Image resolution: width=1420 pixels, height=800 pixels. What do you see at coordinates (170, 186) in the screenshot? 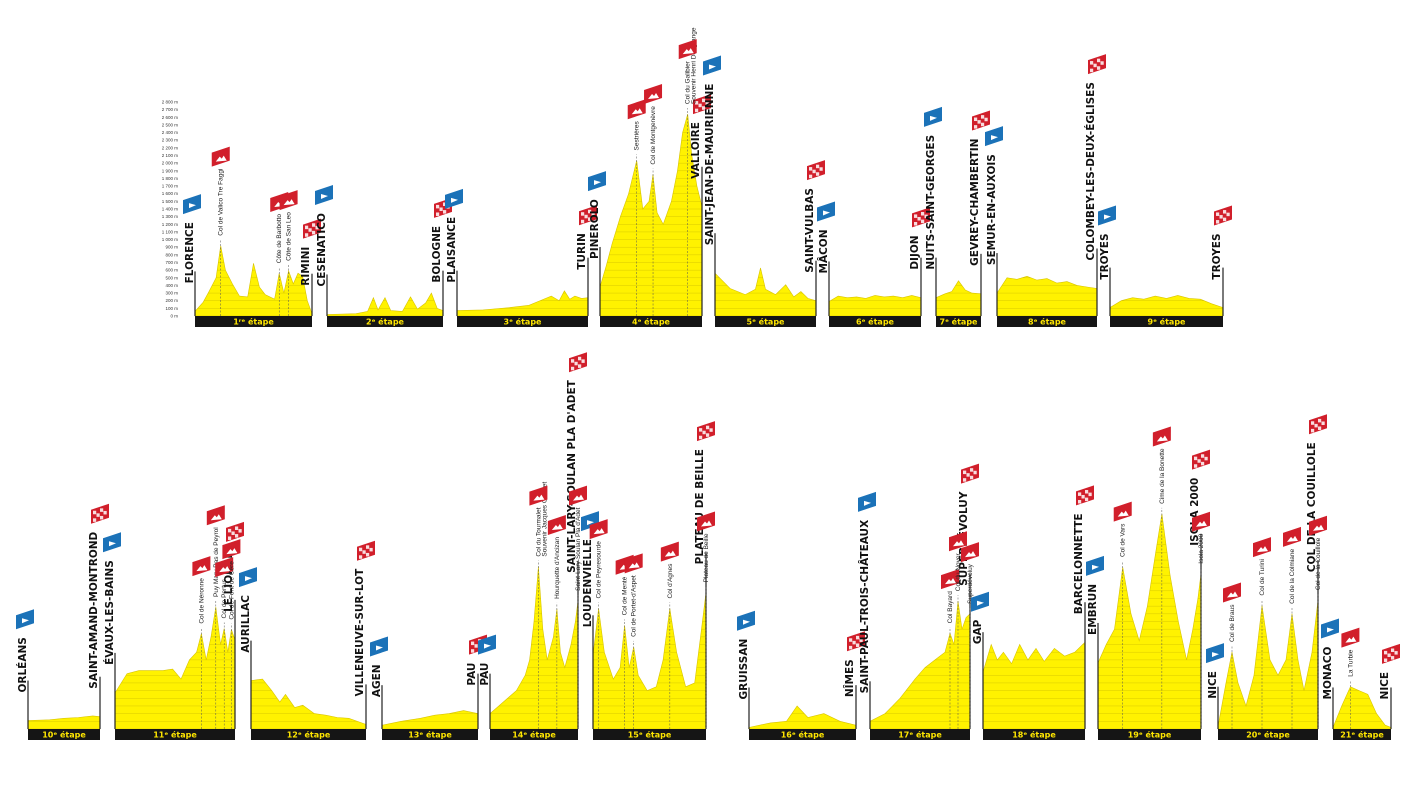
I see `altitude-tick-label: 1 700 m` at bounding box center [170, 186].